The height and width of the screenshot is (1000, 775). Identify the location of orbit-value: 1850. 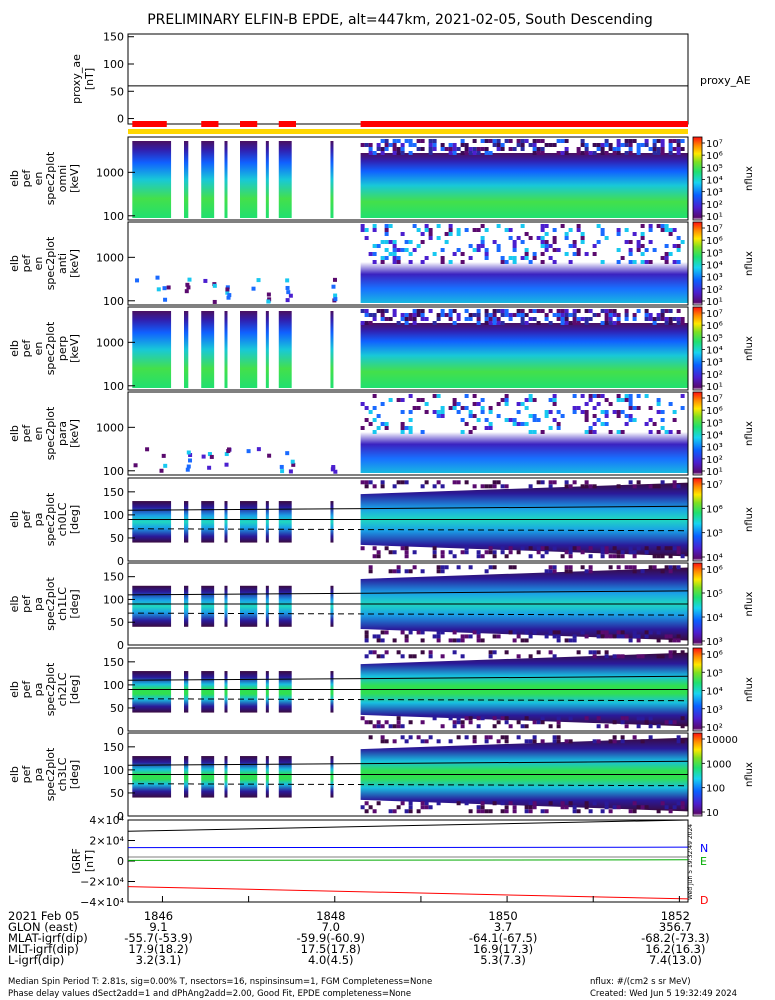
(502, 916).